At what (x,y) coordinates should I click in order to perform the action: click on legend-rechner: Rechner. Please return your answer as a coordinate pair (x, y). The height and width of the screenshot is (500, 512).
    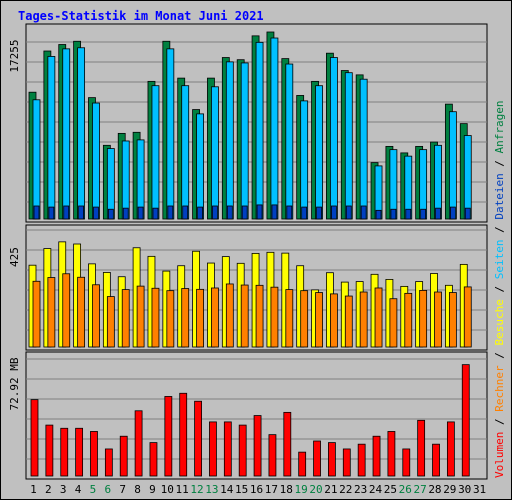
    Looking at the image, I should click on (499, 388).